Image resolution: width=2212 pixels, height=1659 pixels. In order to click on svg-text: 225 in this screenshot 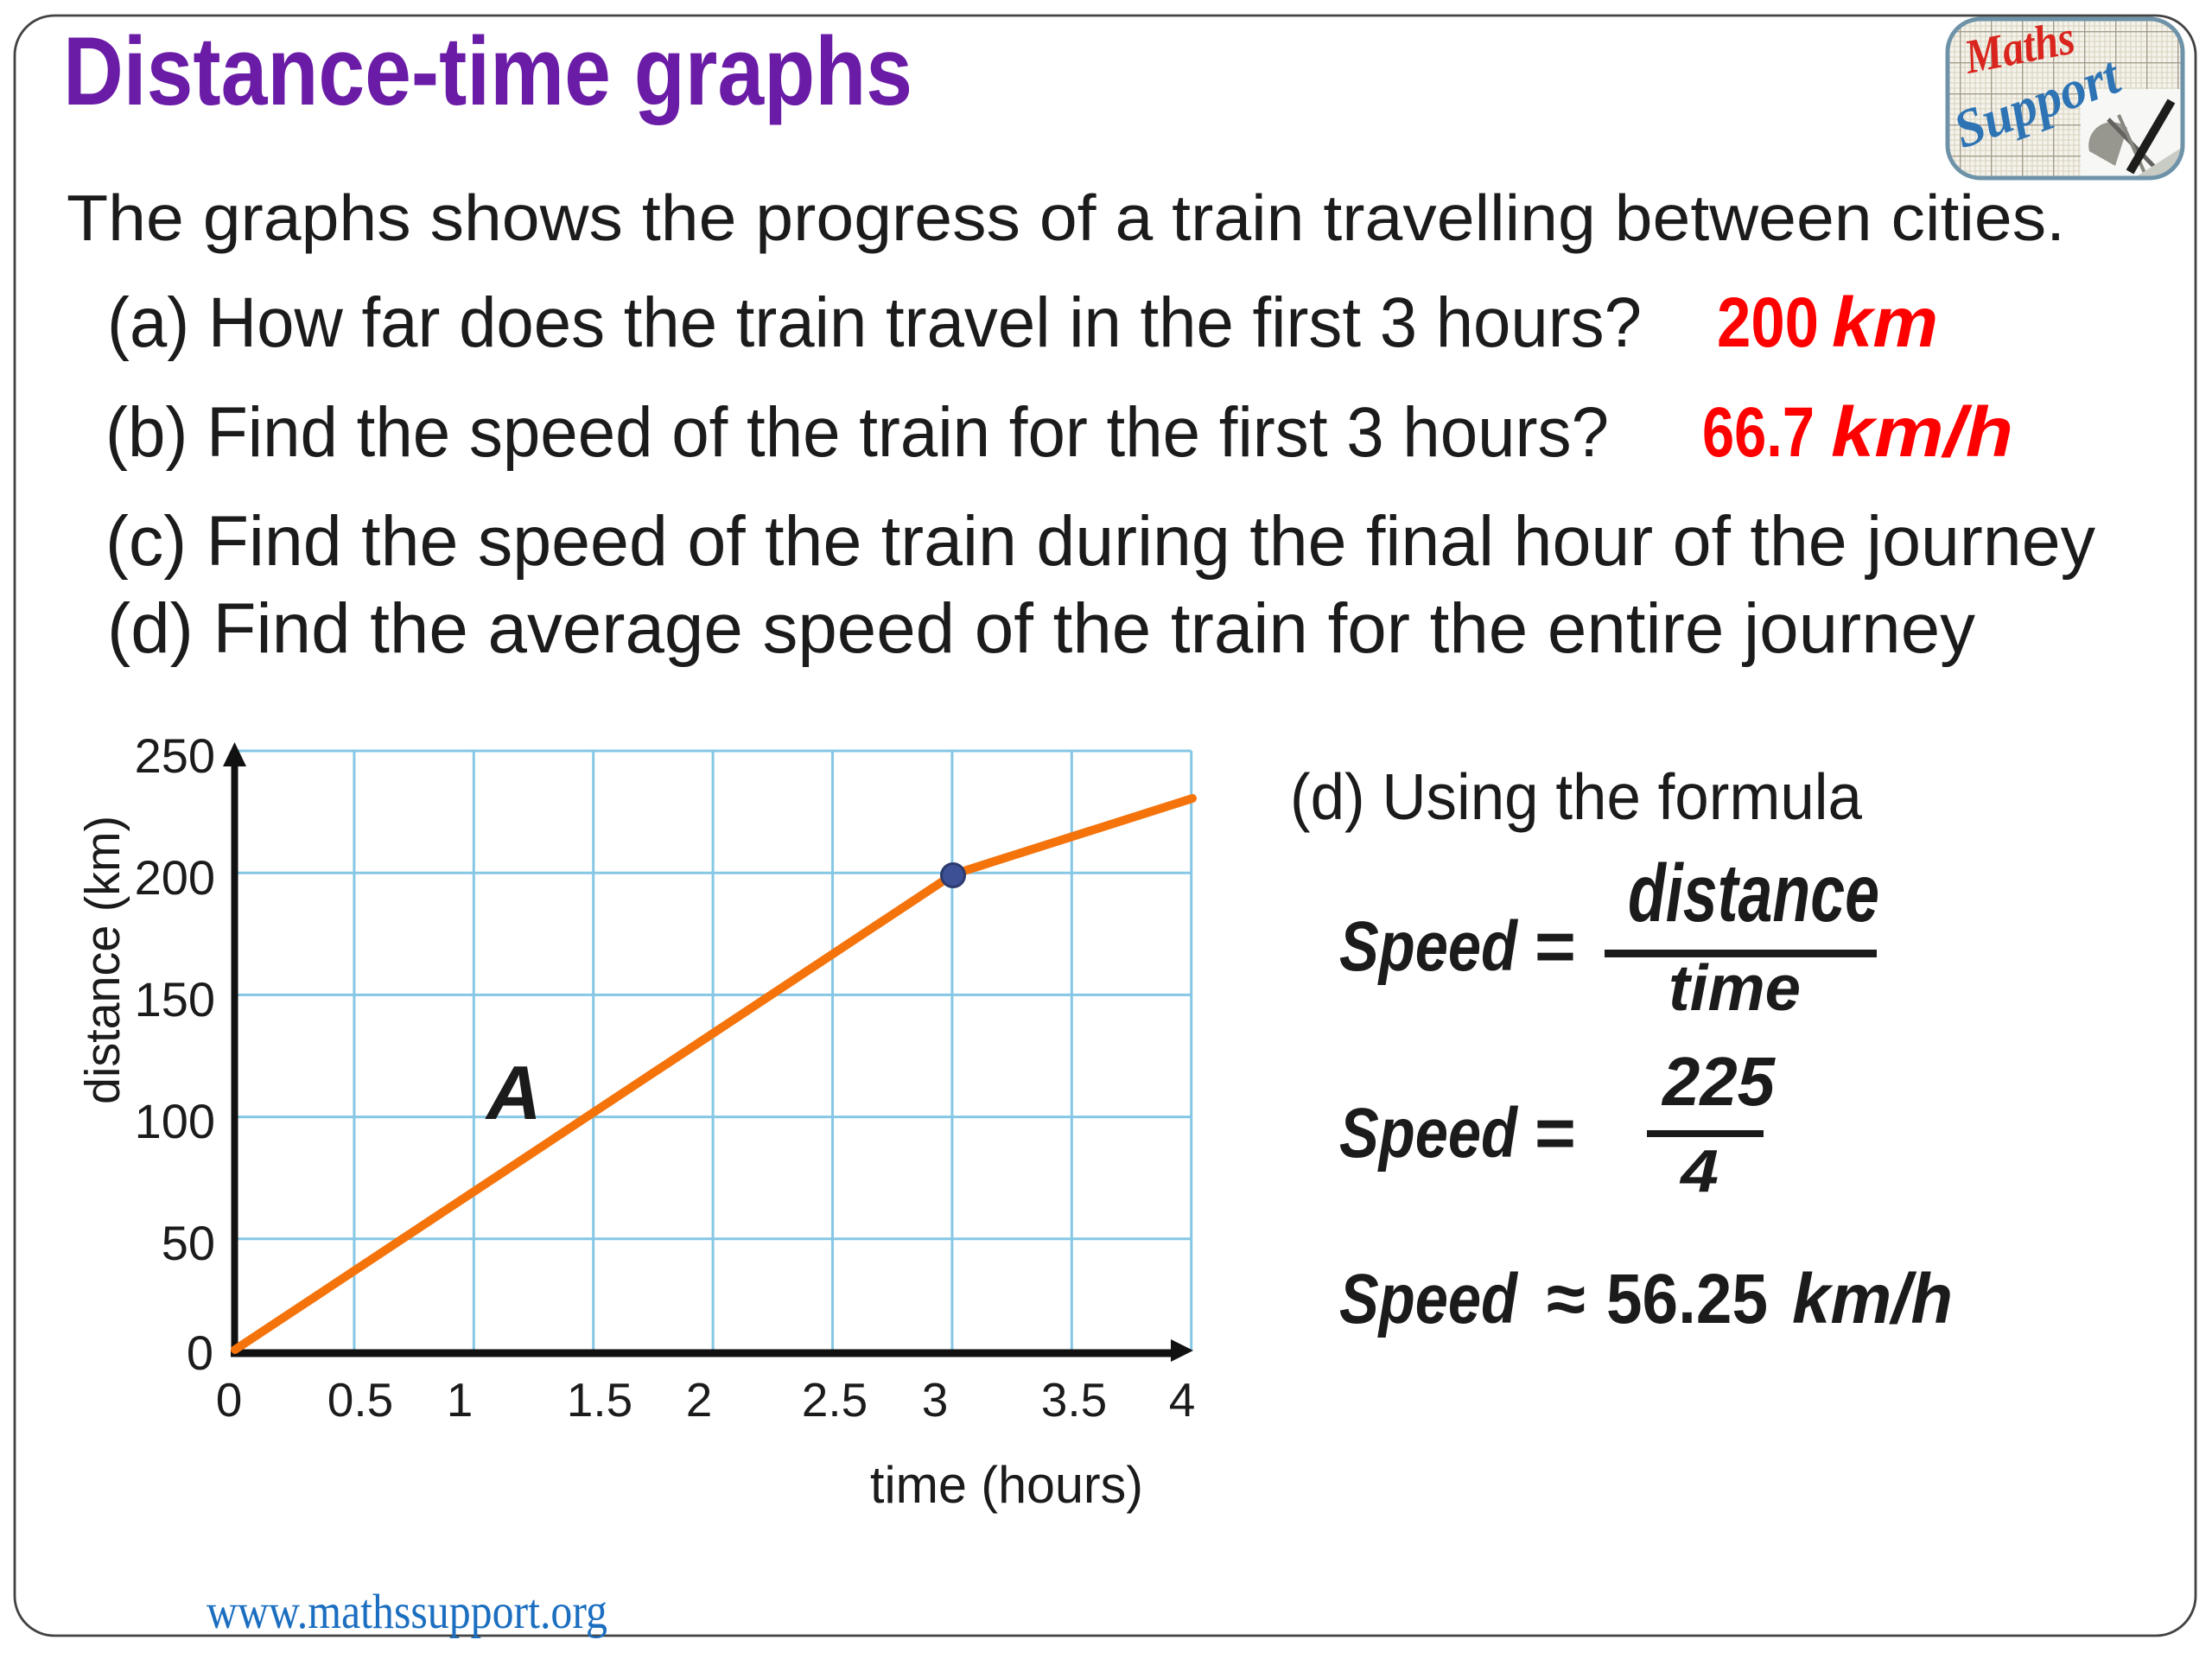, I will do `click(1718, 1081)`.